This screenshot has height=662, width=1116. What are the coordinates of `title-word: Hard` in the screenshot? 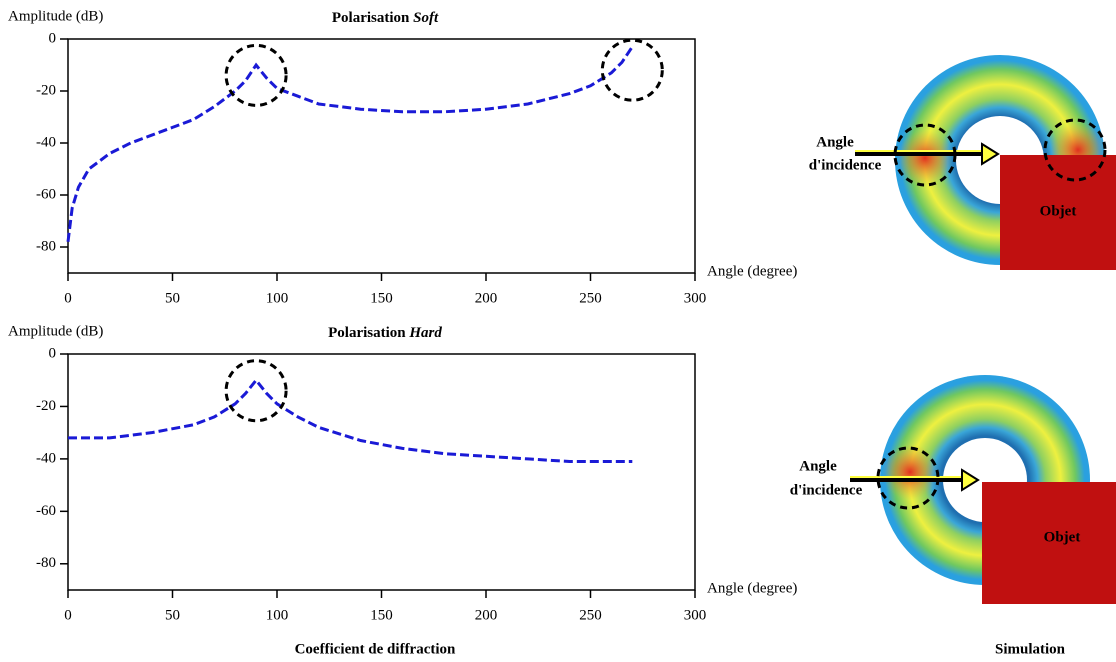 It's located at (425, 333).